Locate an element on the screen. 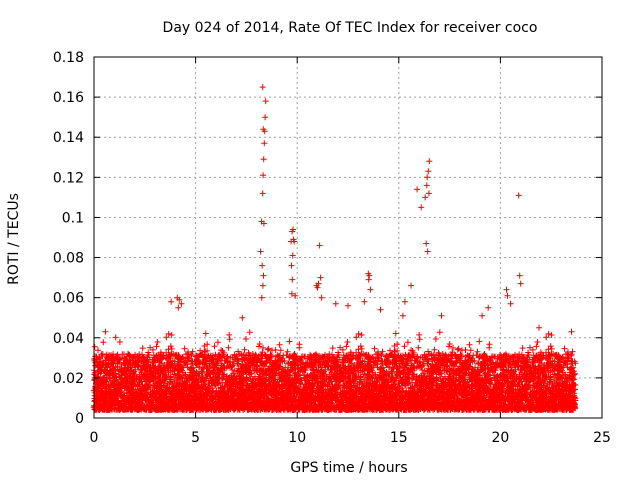  y-tick-label: 0.18 is located at coordinates (68, 58).